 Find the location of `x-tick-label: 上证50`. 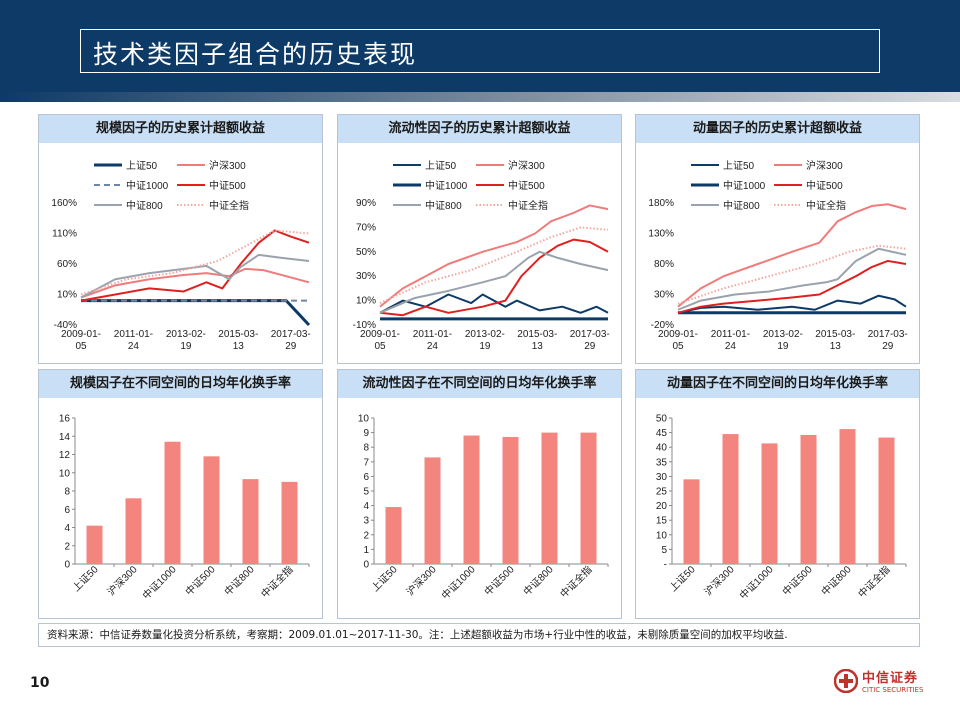

x-tick-label: 上证50 is located at coordinates (384, 578).